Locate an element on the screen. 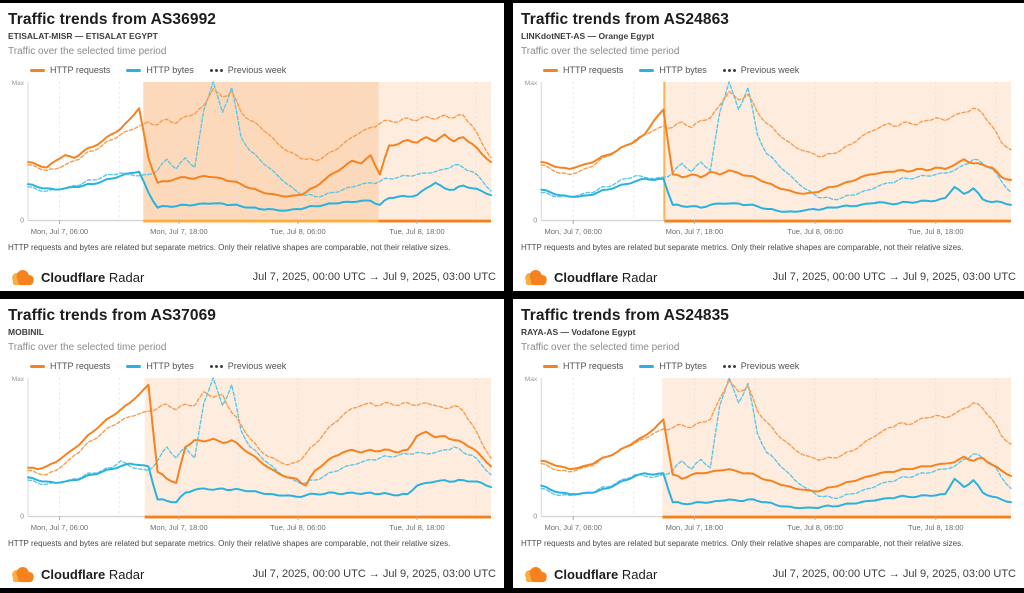  page-title: Traffic trends from AS24835 is located at coordinates (625, 315).